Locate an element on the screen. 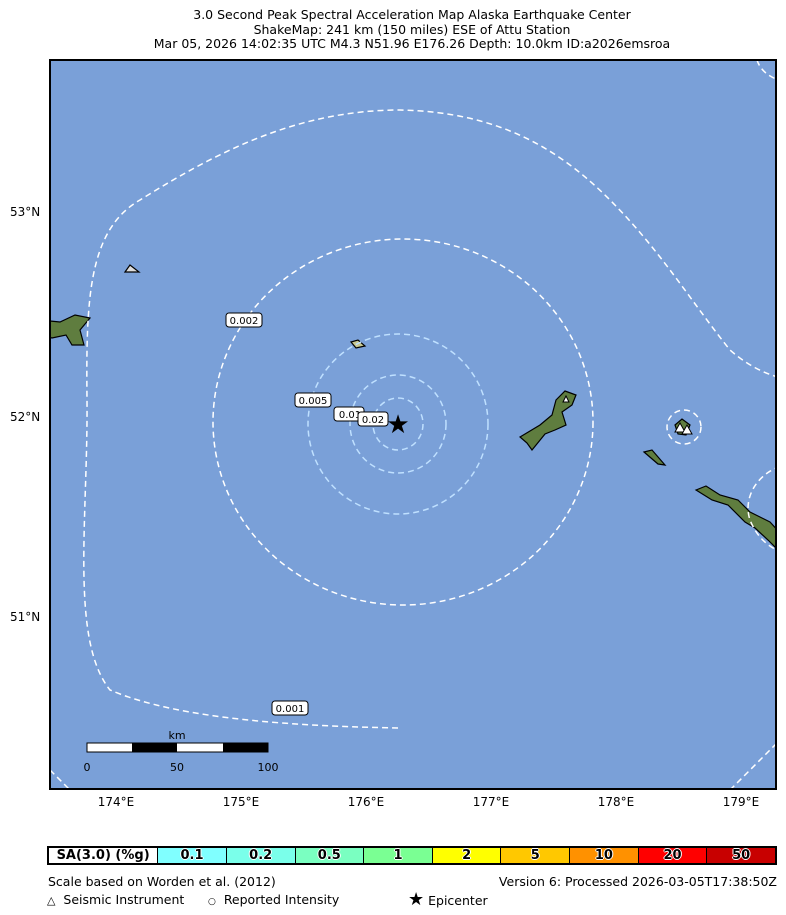  seismic-label: Seismic Instrument is located at coordinates (124, 899).